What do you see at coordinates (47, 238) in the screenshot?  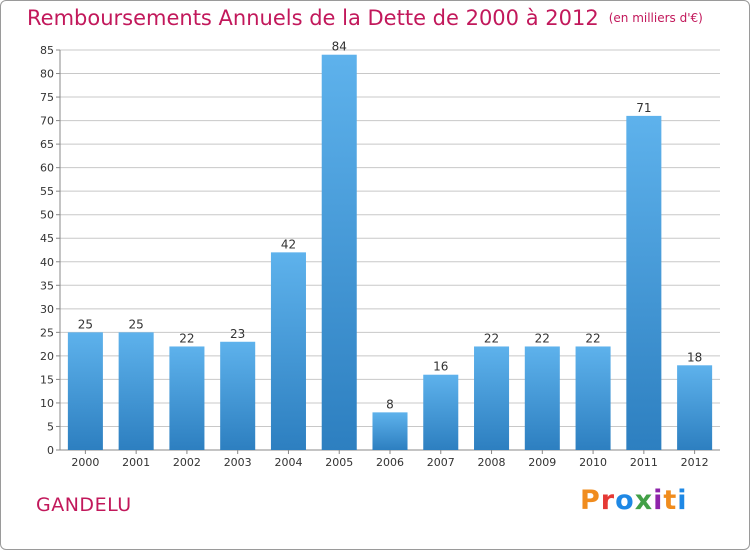 I see `y-tick-label: 45` at bounding box center [47, 238].